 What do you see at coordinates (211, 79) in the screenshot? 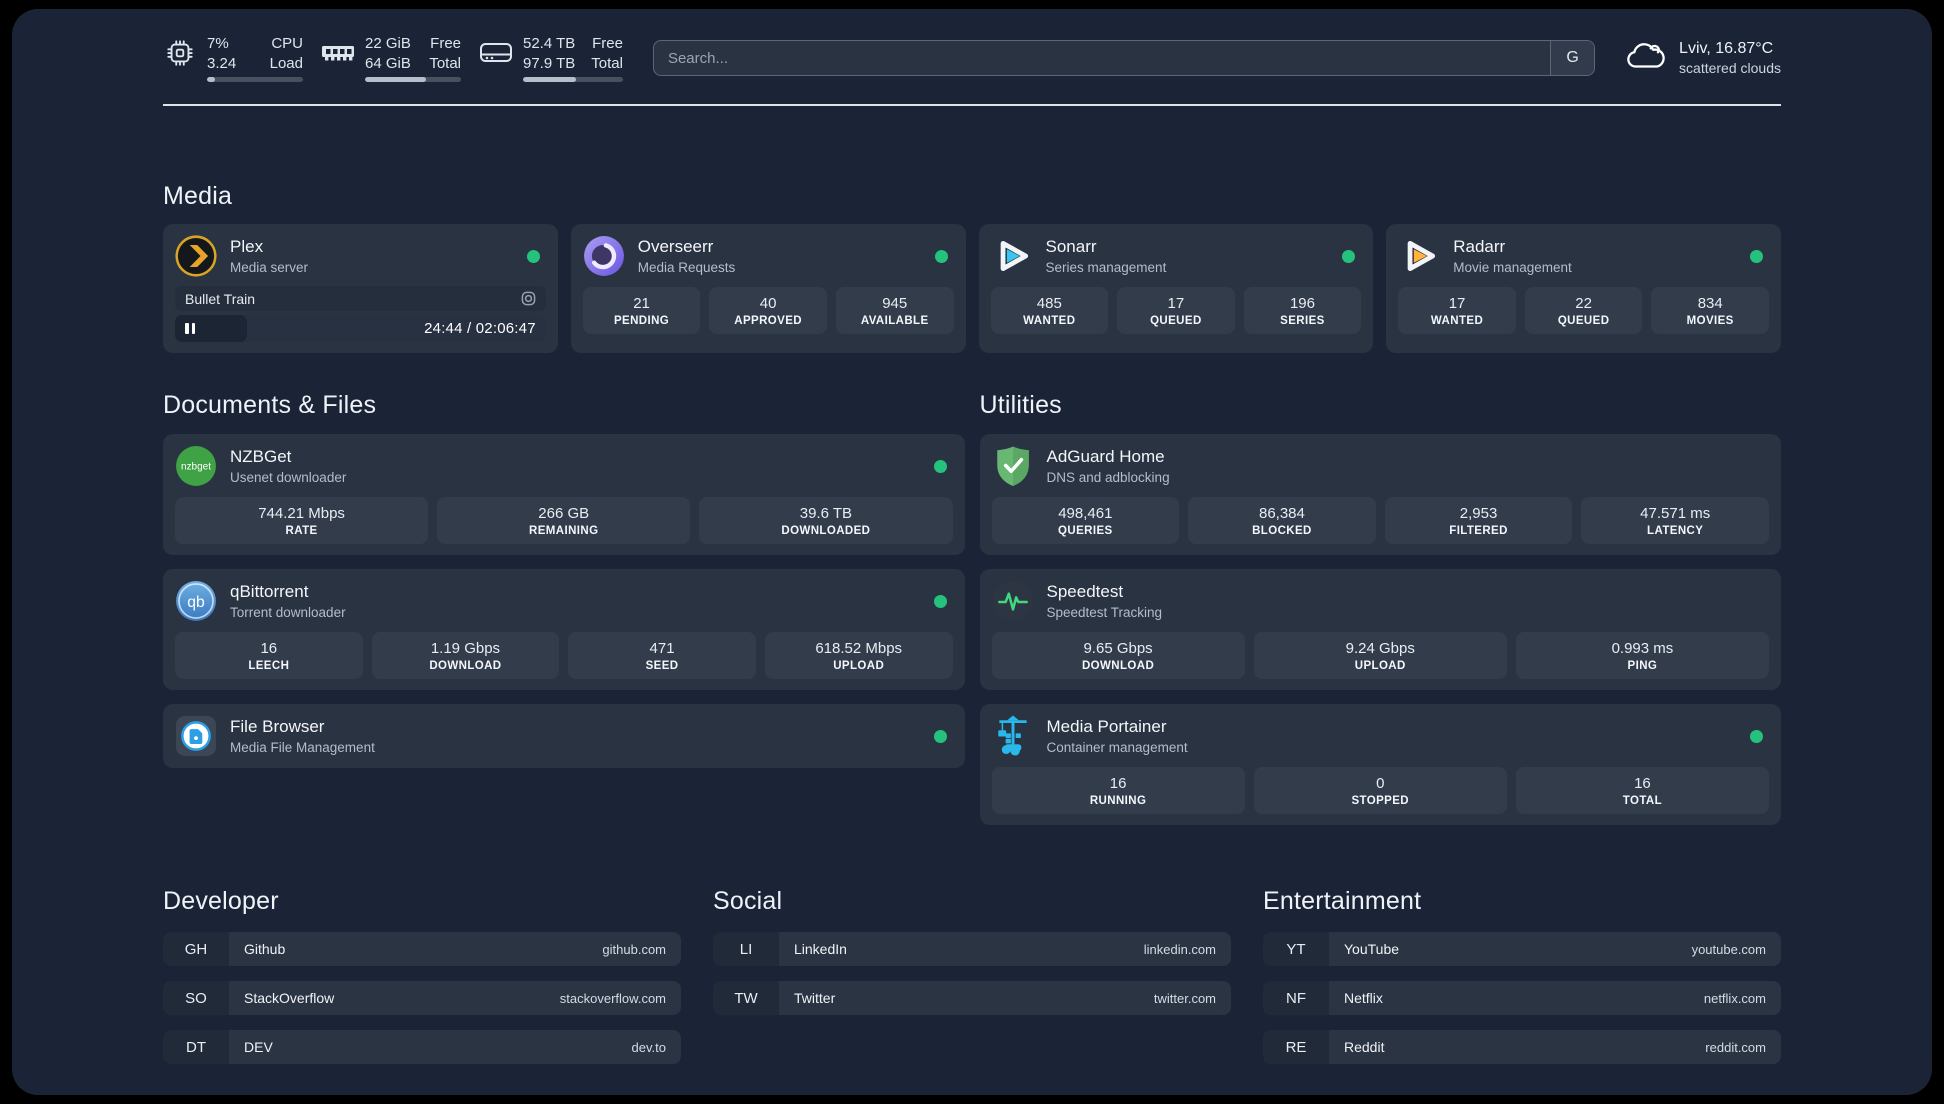
I see `cpu-progress-fill` at bounding box center [211, 79].